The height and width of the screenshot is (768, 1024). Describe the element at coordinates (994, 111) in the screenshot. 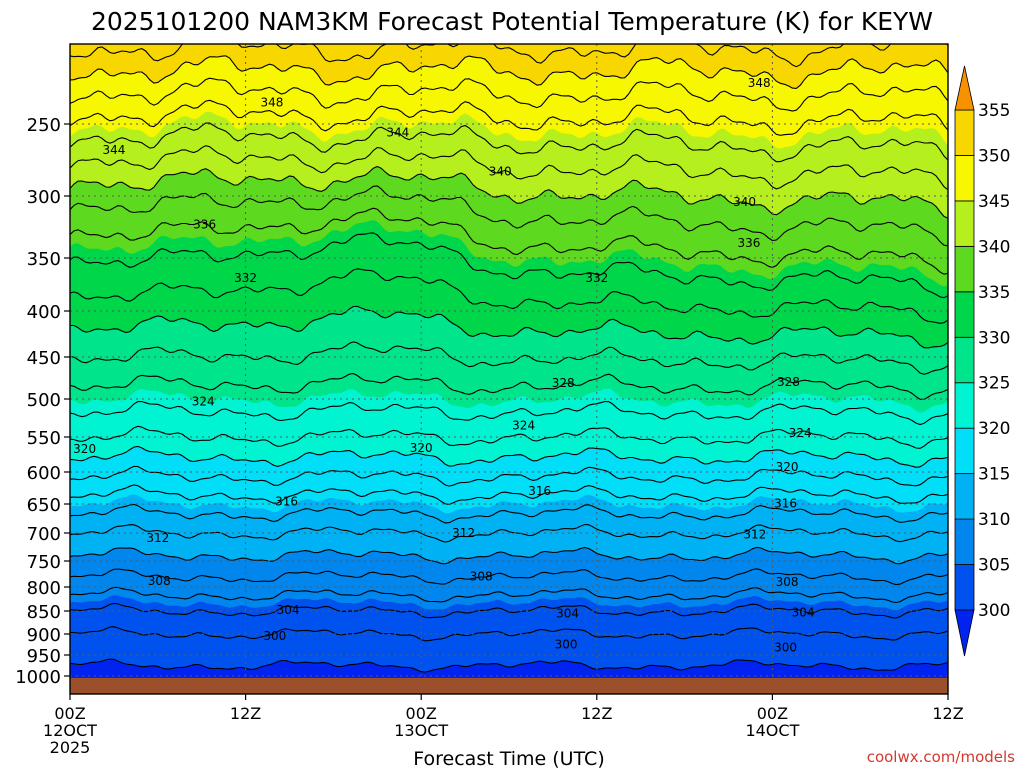

I see `colorbar-label: 355` at that location.